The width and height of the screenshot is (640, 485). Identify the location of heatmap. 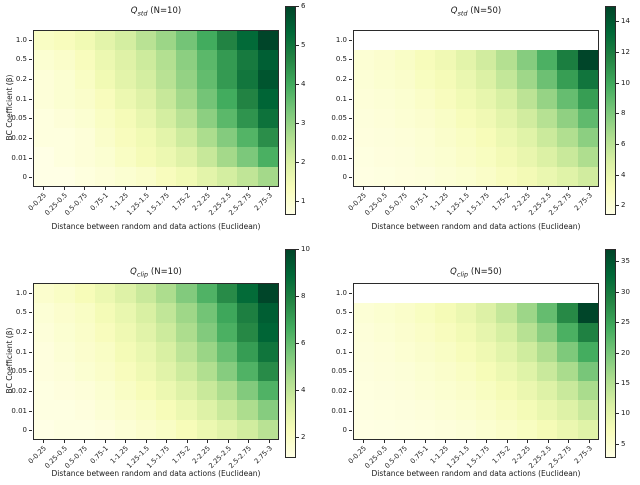
(156, 361).